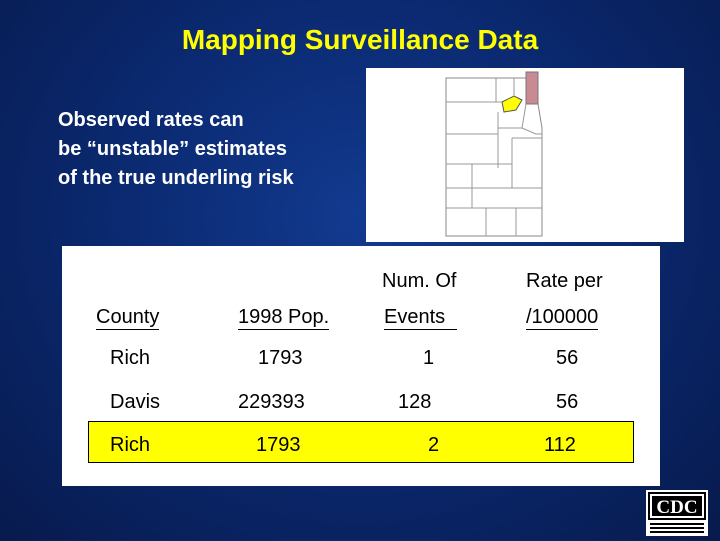  What do you see at coordinates (284, 318) in the screenshot?
I see `header-pop: 1998 Pop.` at bounding box center [284, 318].